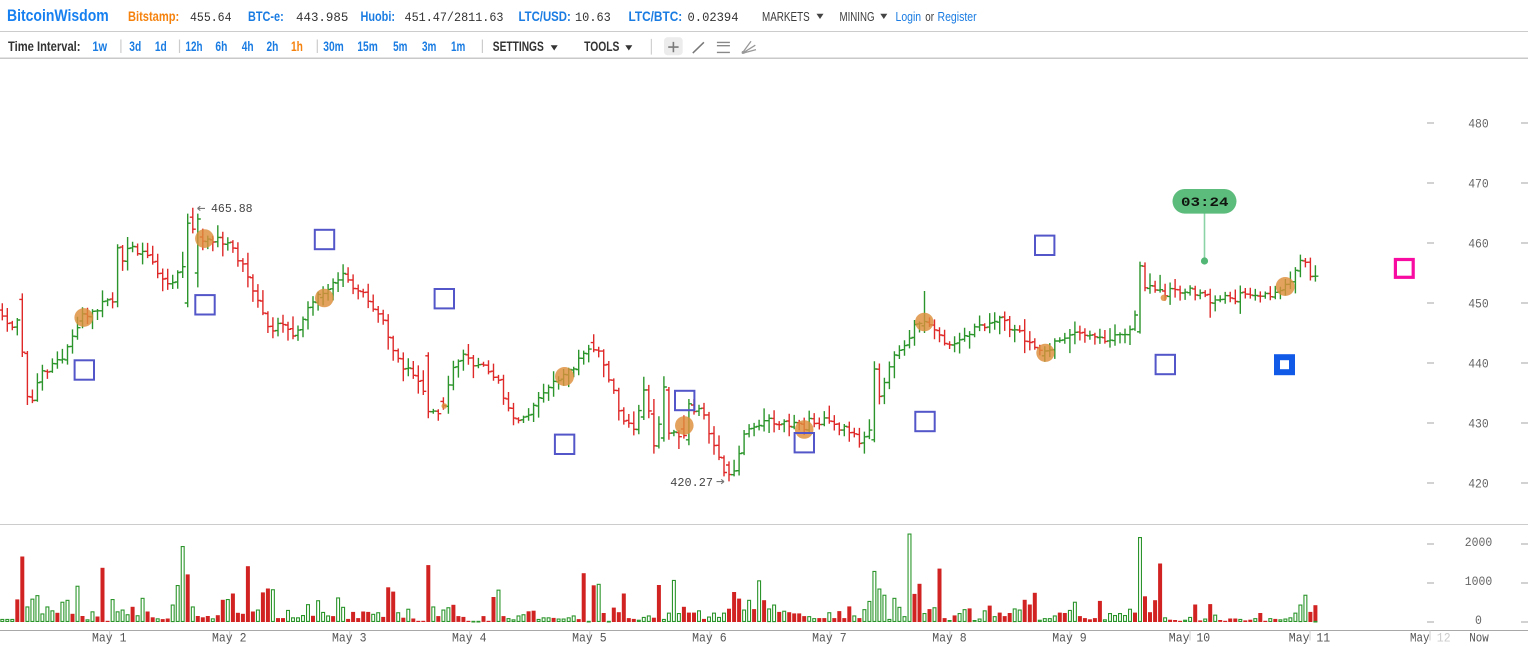 This screenshot has height=647, width=1528. I want to click on svg-text: 470, so click(1478, 184).